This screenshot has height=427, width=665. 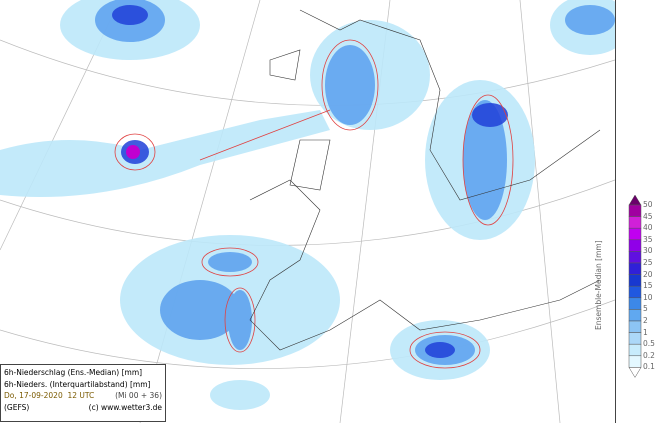 I want to click on legend-label: 1, so click(x=645, y=332).